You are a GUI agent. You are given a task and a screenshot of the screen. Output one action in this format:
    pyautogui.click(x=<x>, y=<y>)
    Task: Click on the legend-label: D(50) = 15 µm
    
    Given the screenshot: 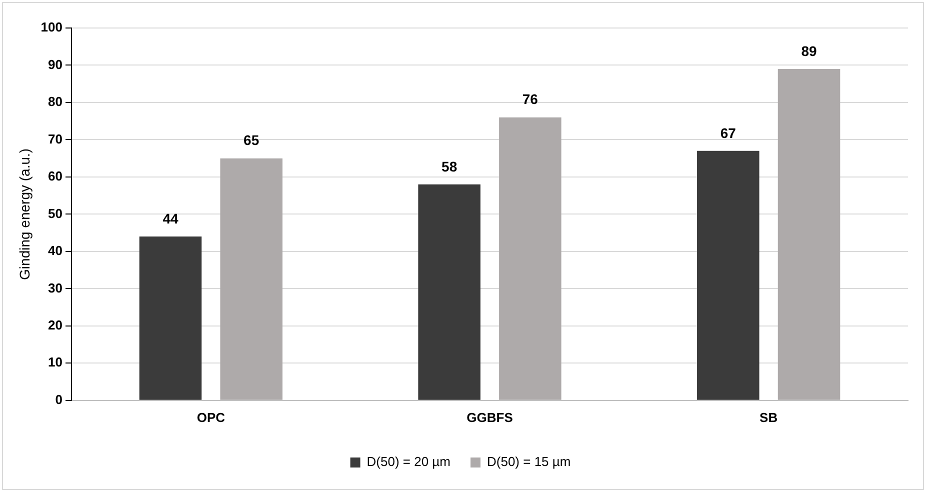 What is the action you would take?
    pyautogui.click(x=529, y=462)
    